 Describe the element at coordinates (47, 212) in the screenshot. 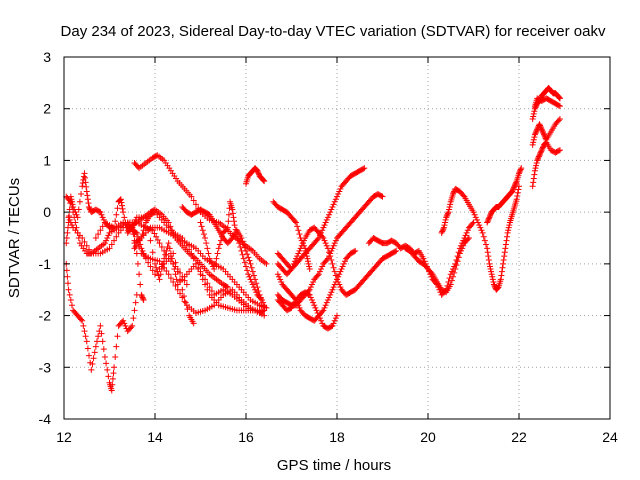

I see `y-tick-label: 0` at that location.